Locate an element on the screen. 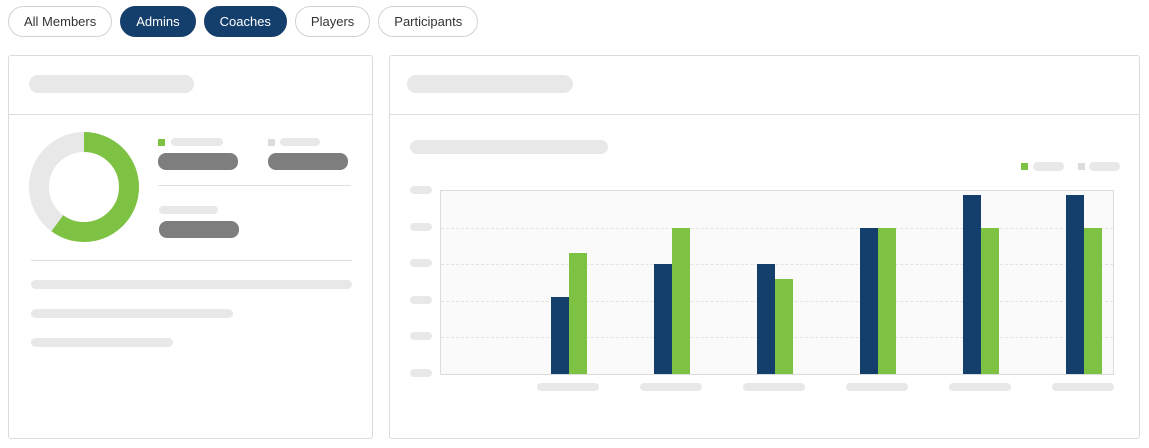 This screenshot has width=1149, height=448. chart-subtitle-placeholder is located at coordinates (509, 147).